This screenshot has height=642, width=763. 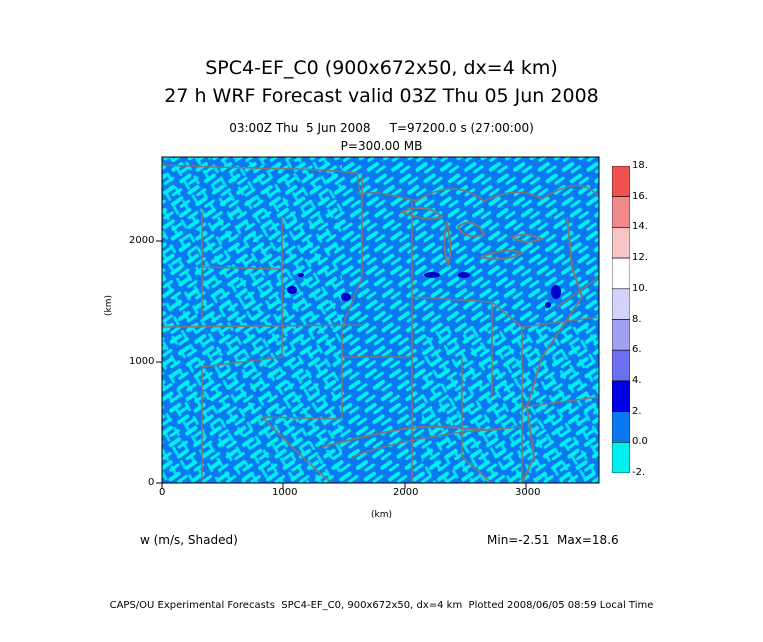 What do you see at coordinates (142, 240) in the screenshot?
I see `y-tick-2000: 2000` at bounding box center [142, 240].